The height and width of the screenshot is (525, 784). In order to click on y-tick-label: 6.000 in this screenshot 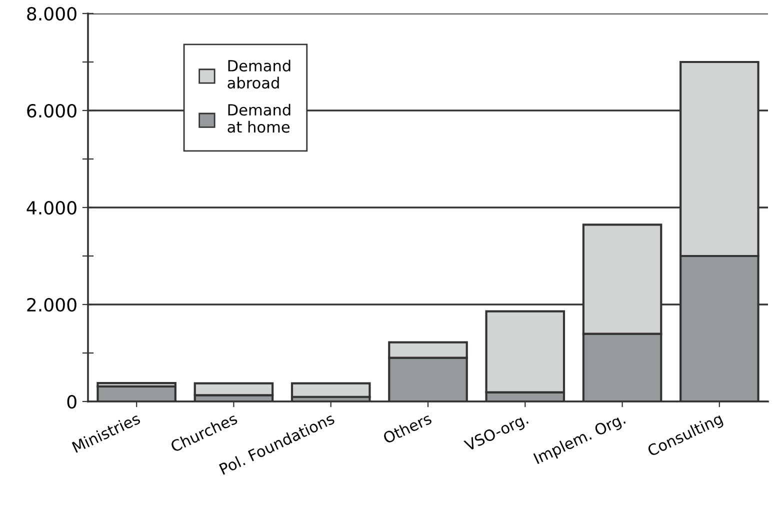, I will do `click(51, 111)`.